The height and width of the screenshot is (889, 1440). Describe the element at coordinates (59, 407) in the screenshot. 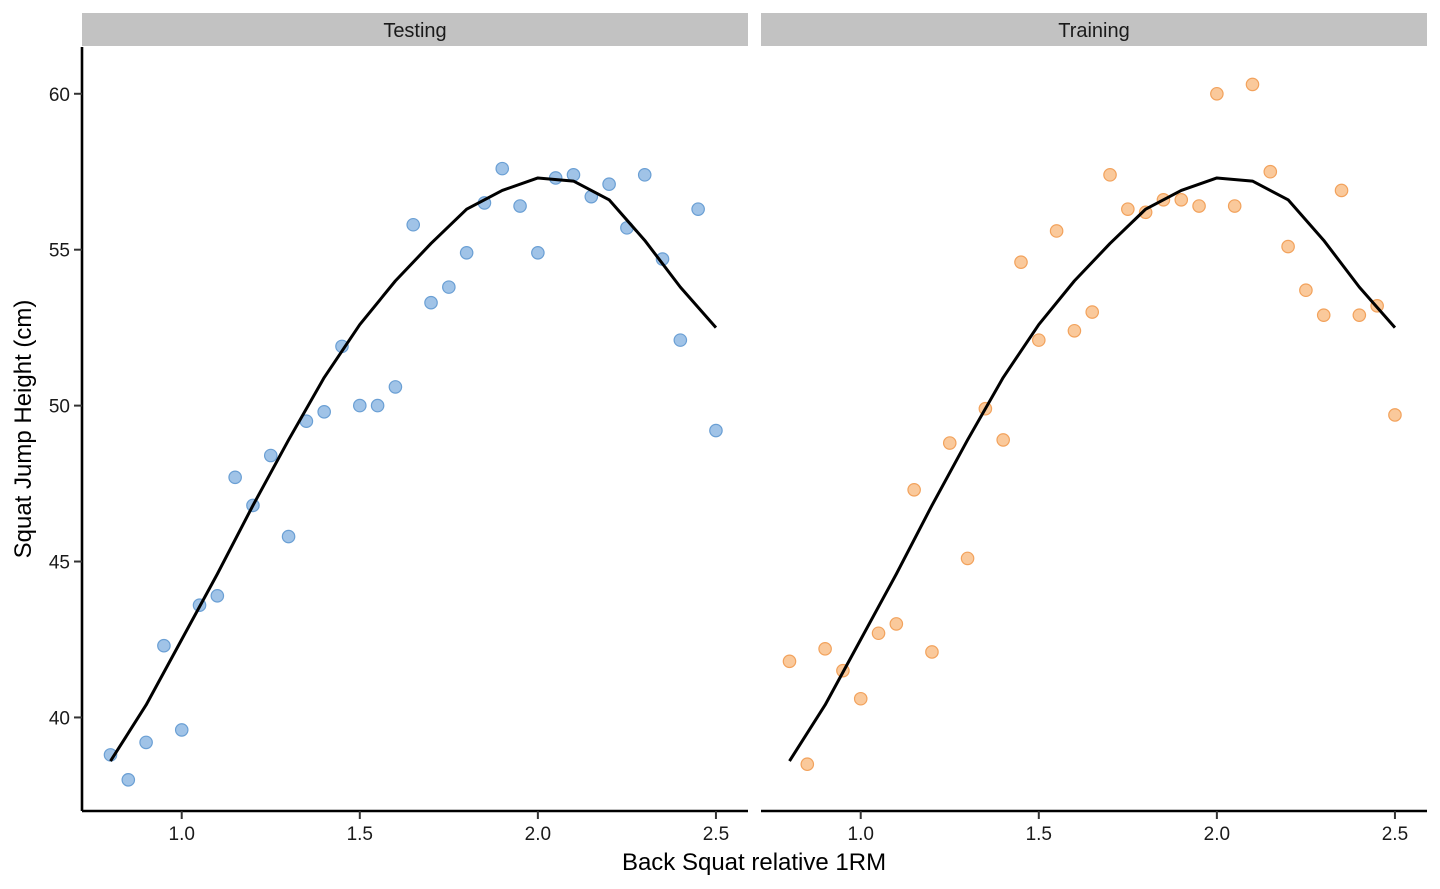

I see `y-tick-label: 50` at that location.